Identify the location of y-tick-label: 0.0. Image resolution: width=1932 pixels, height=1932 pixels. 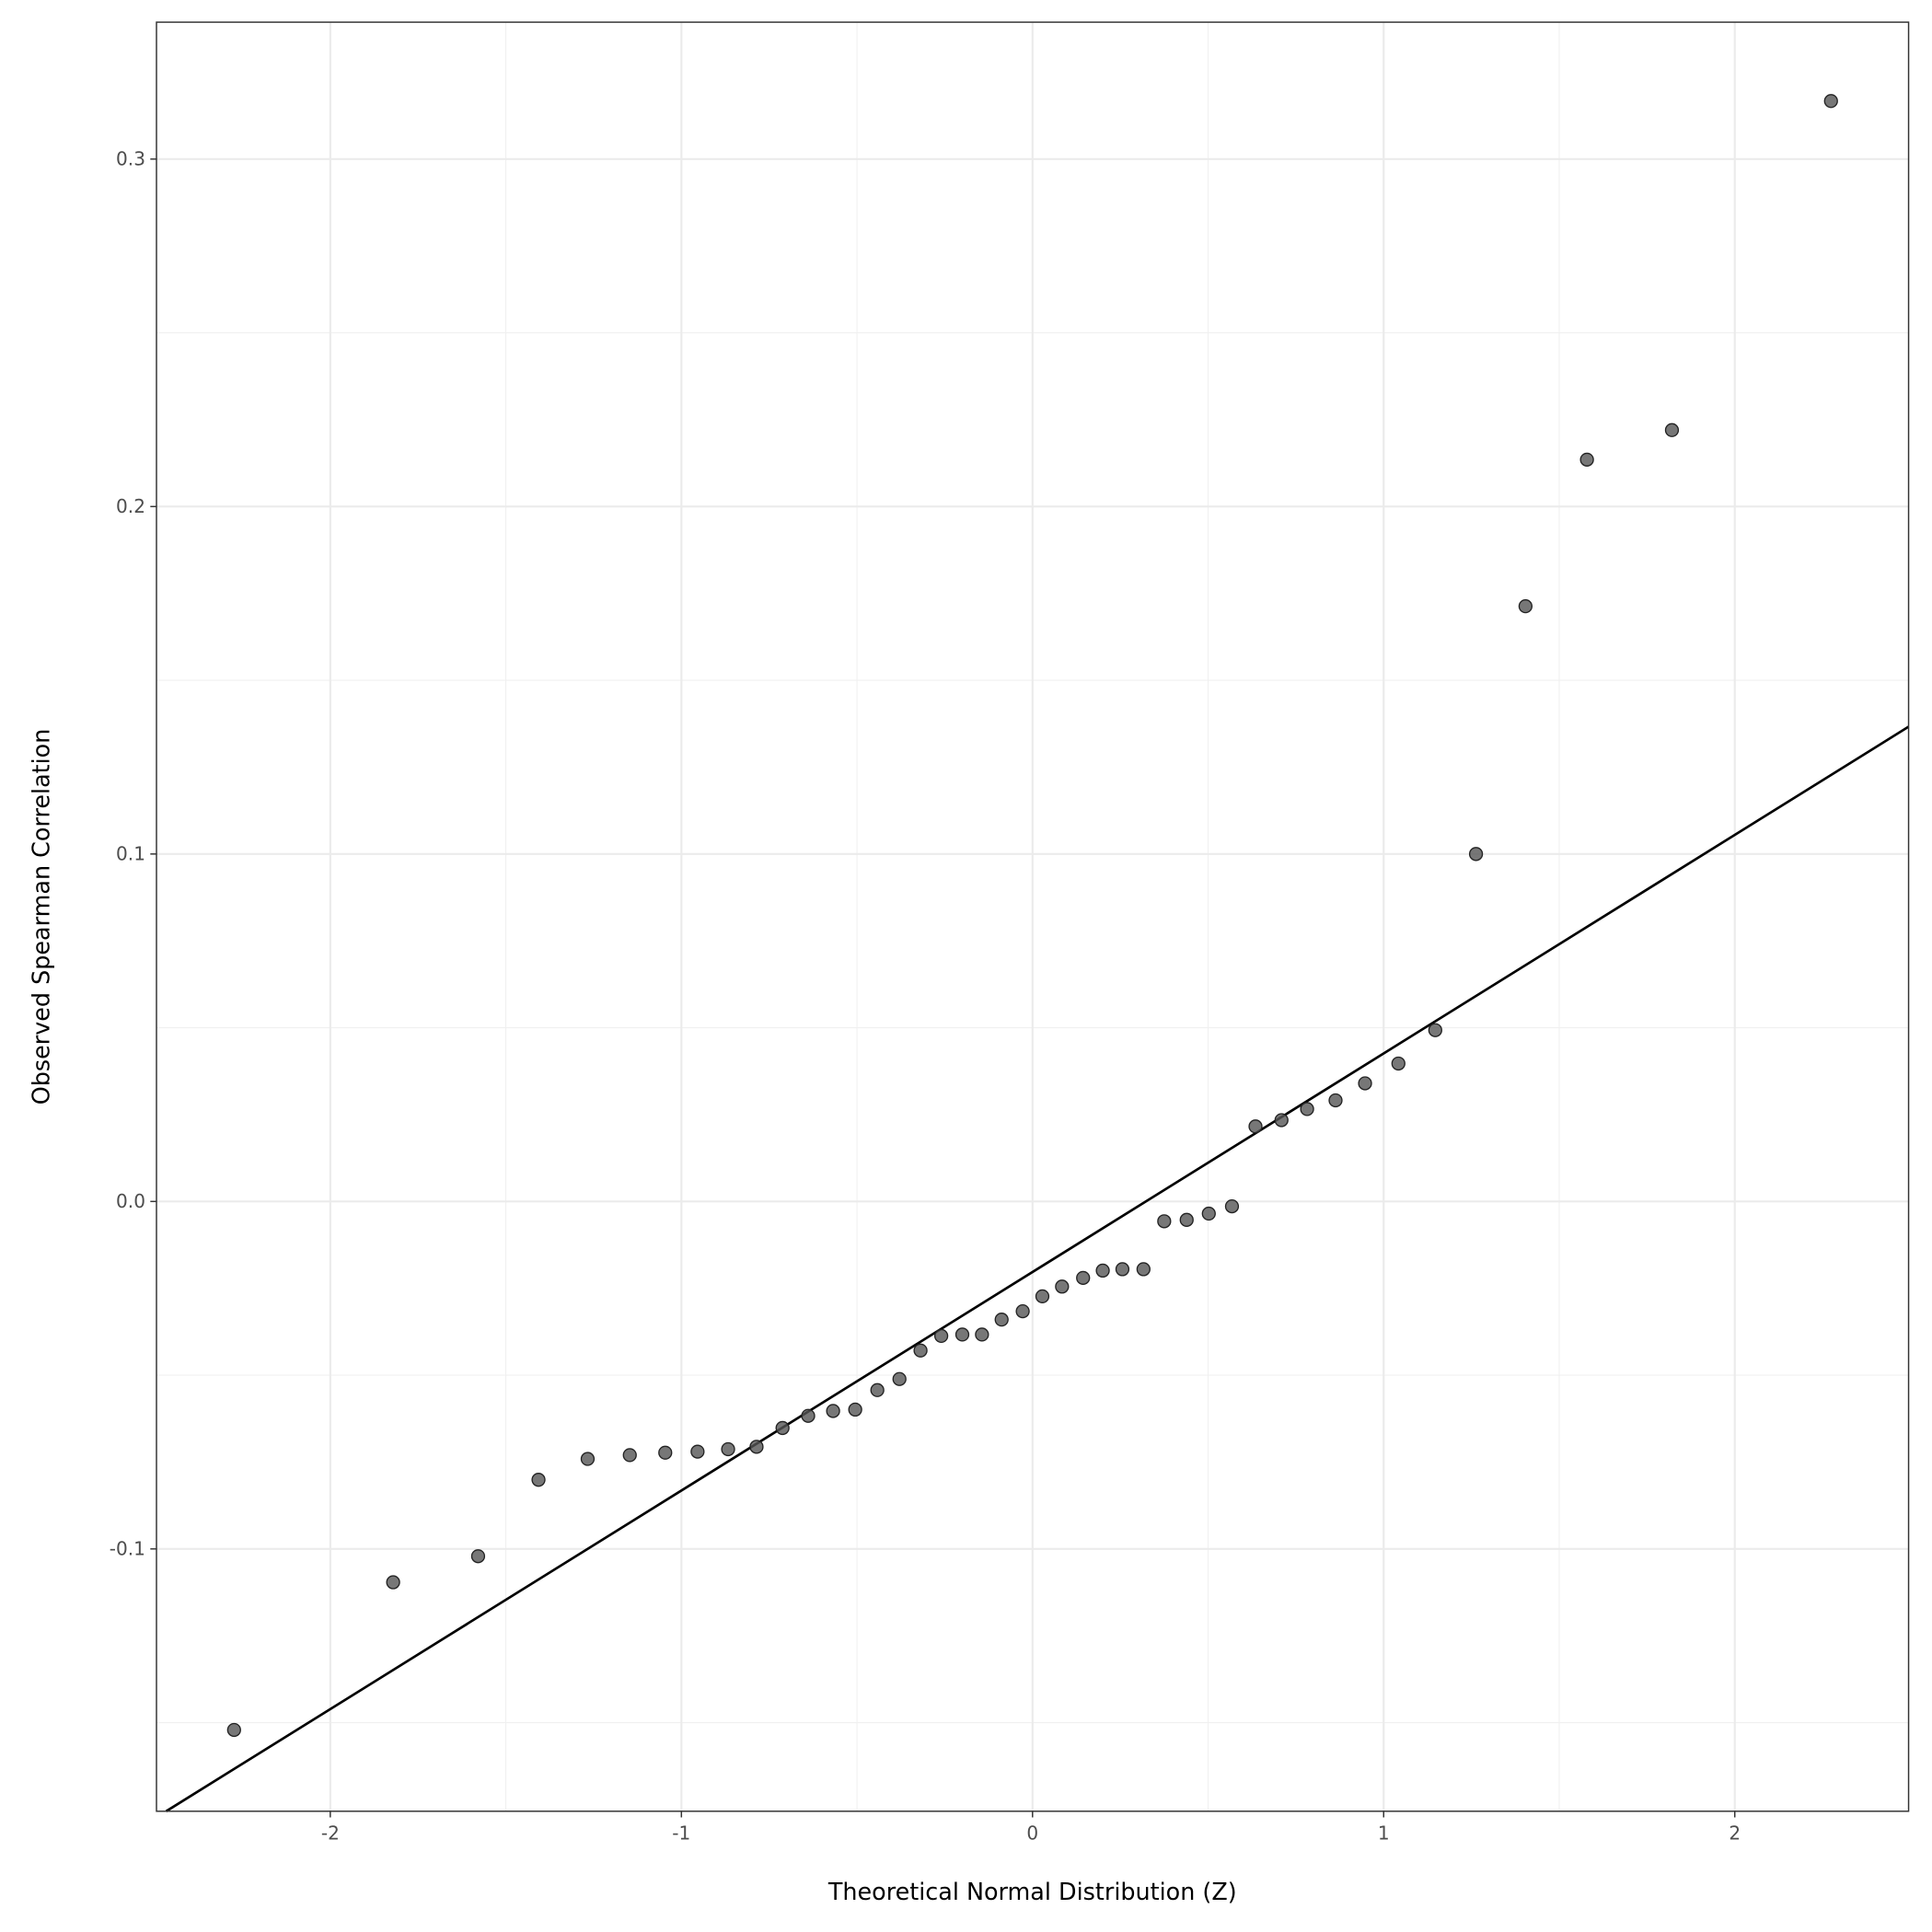
(130, 1201).